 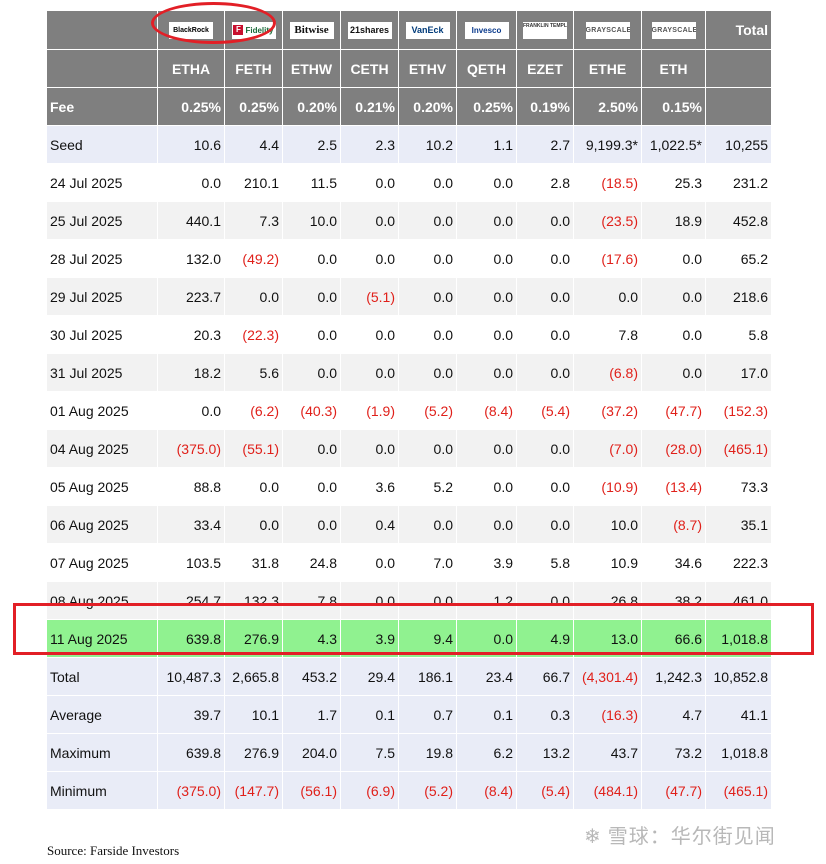 What do you see at coordinates (369, 68) in the screenshot?
I see `ticker-ceth: CETH` at bounding box center [369, 68].